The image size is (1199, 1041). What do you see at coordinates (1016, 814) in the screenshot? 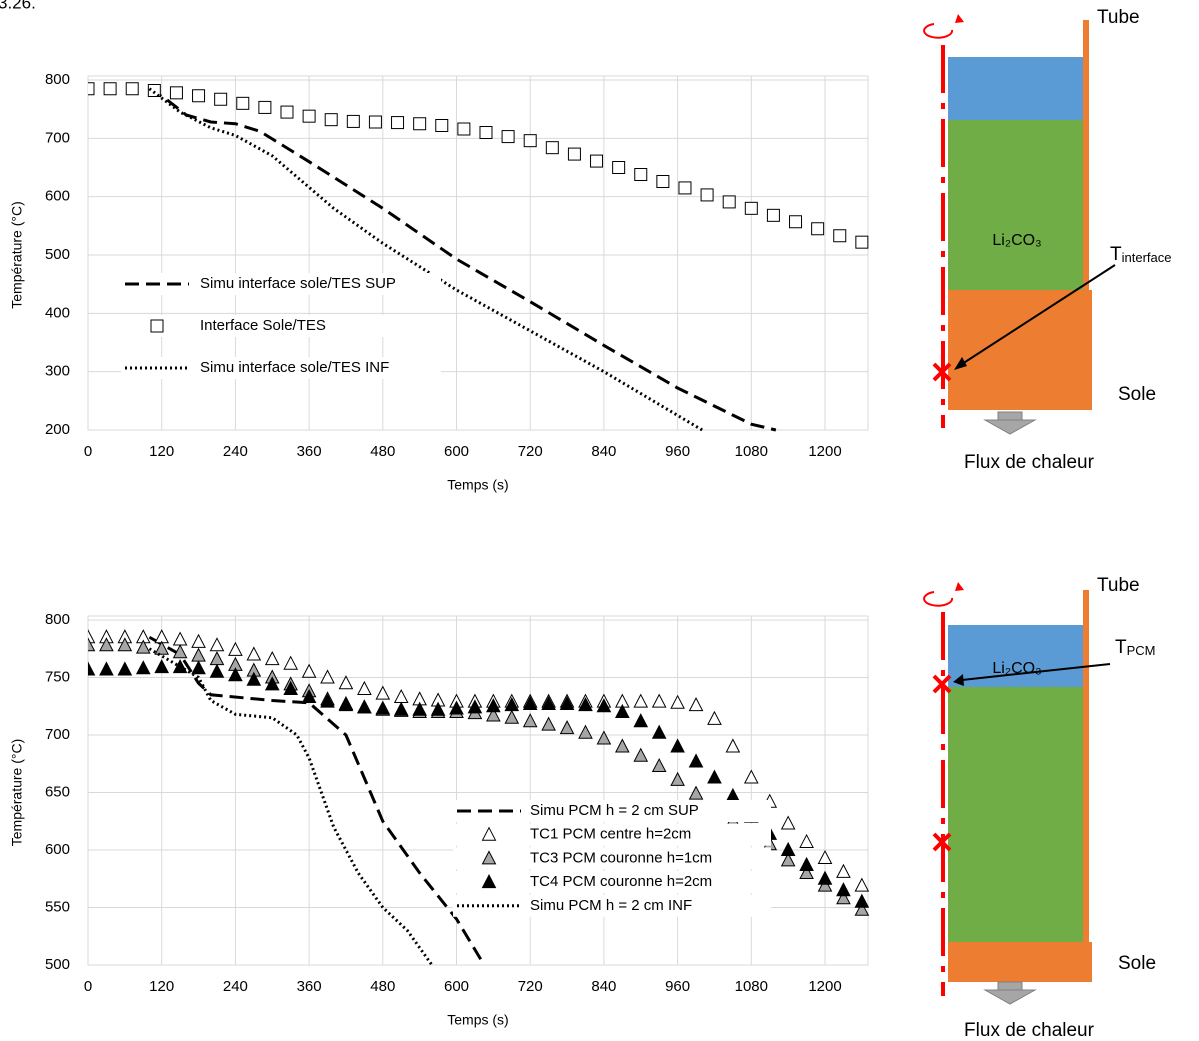
I see `pcm-zone` at bounding box center [1016, 814].